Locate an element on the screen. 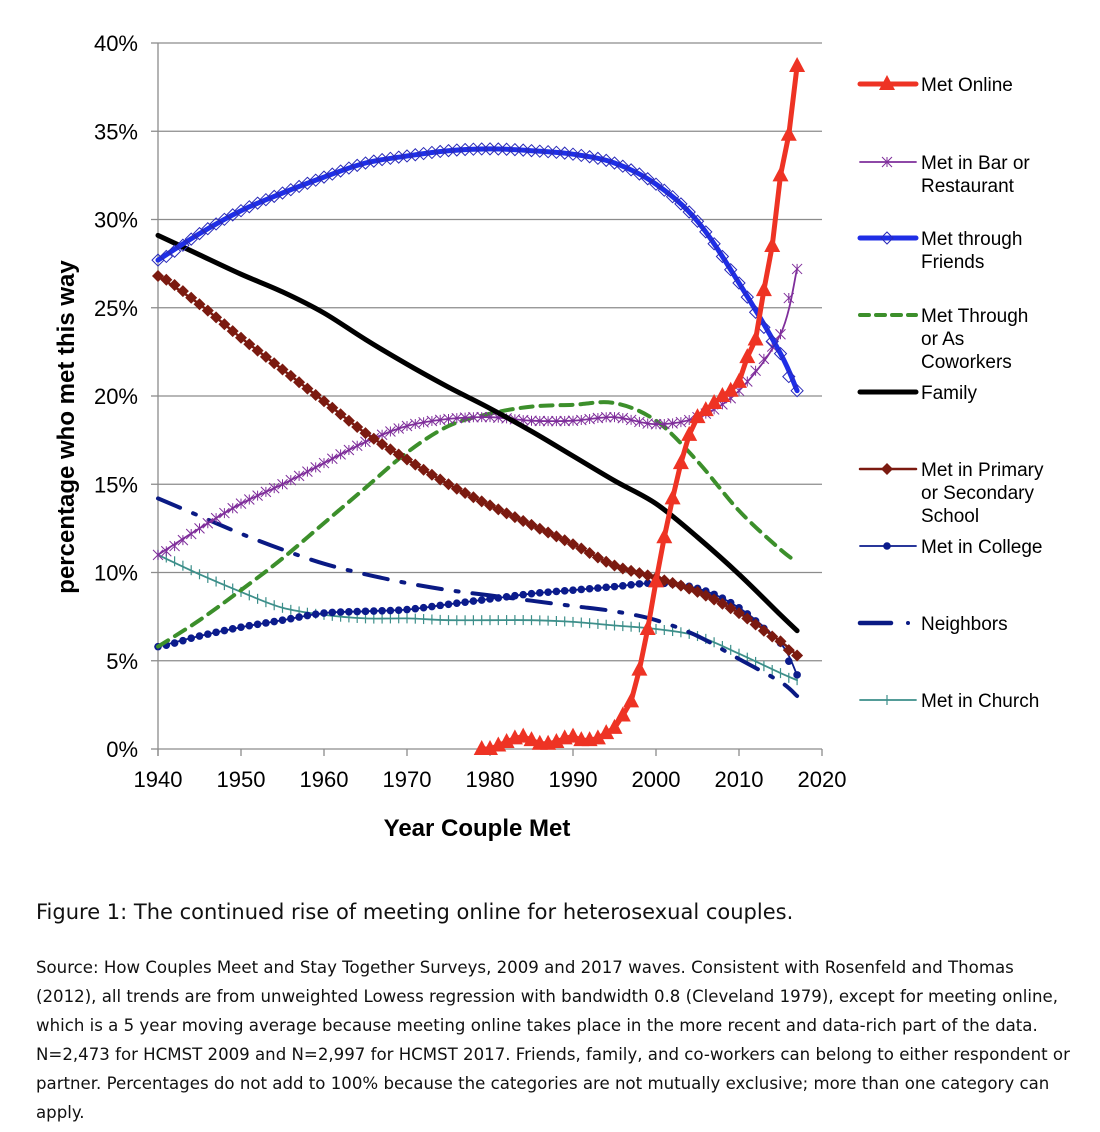 The image size is (1100, 1132). x-tick-label: 1960 is located at coordinates (324, 779).